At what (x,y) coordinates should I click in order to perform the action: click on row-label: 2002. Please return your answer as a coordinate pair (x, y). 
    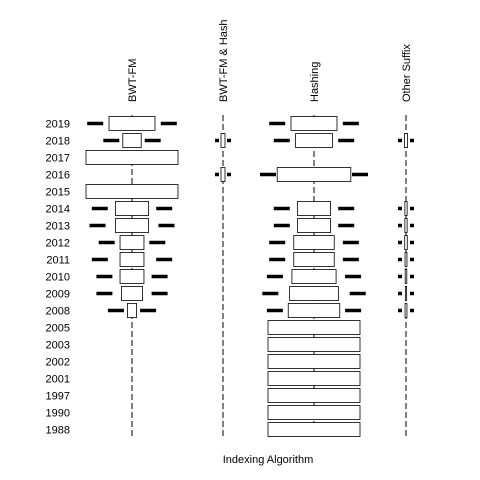
    Looking at the image, I should click on (58, 363).